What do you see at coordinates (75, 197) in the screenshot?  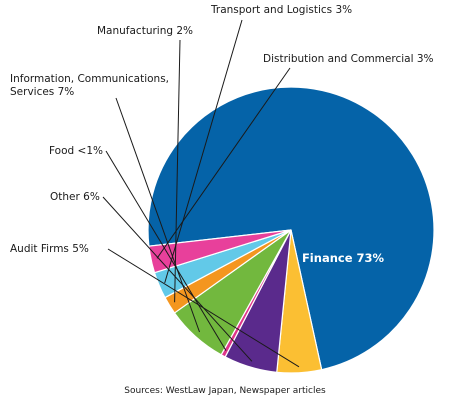 I see `label-other: Other 6%` at bounding box center [75, 197].